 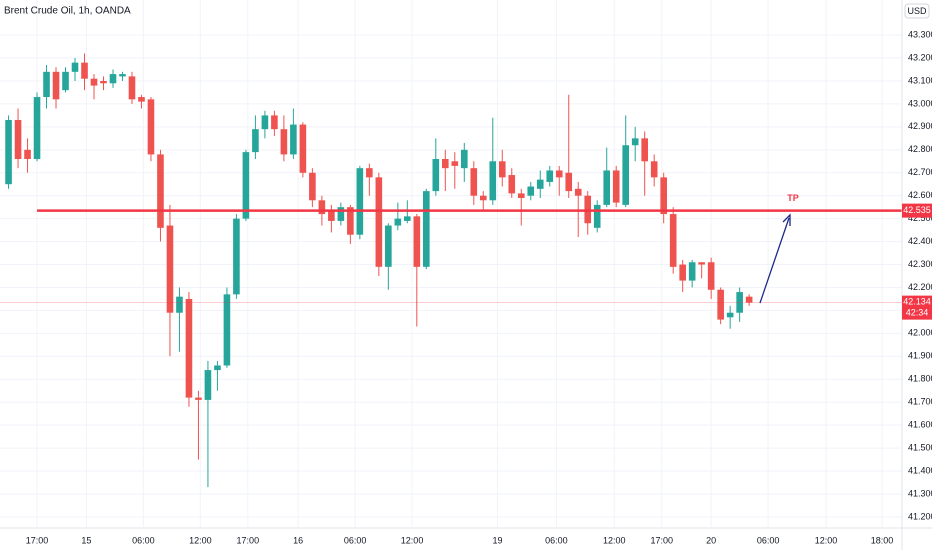 What do you see at coordinates (711, 540) in the screenshot?
I see `x-tick-label: 20` at bounding box center [711, 540].